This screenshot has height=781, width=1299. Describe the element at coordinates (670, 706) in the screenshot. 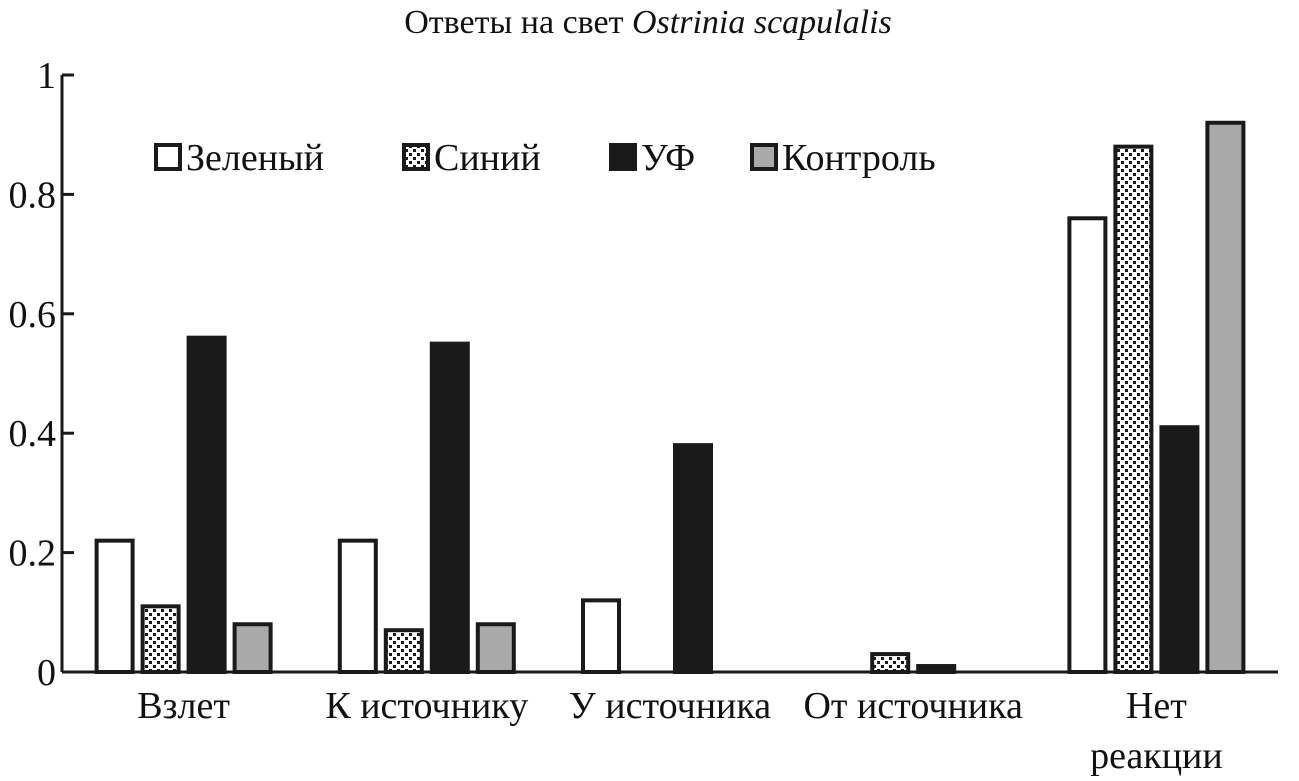

I see `x-tick-label: У источника` at that location.